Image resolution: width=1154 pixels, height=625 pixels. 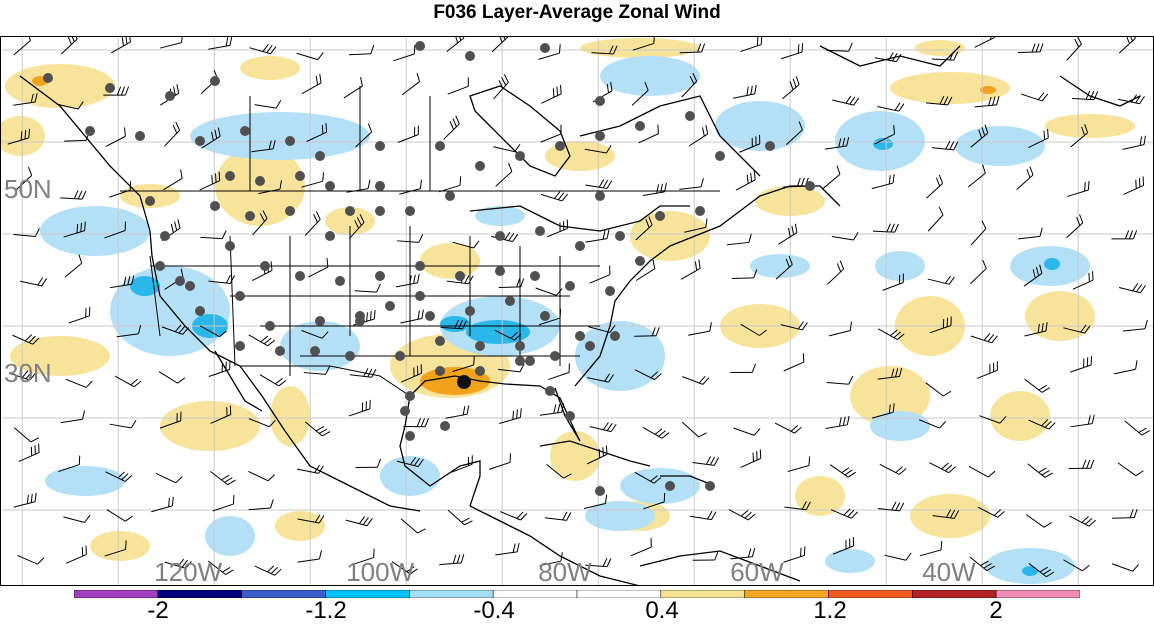 What do you see at coordinates (949, 571) in the screenshot?
I see `lon-label: 40W` at bounding box center [949, 571].